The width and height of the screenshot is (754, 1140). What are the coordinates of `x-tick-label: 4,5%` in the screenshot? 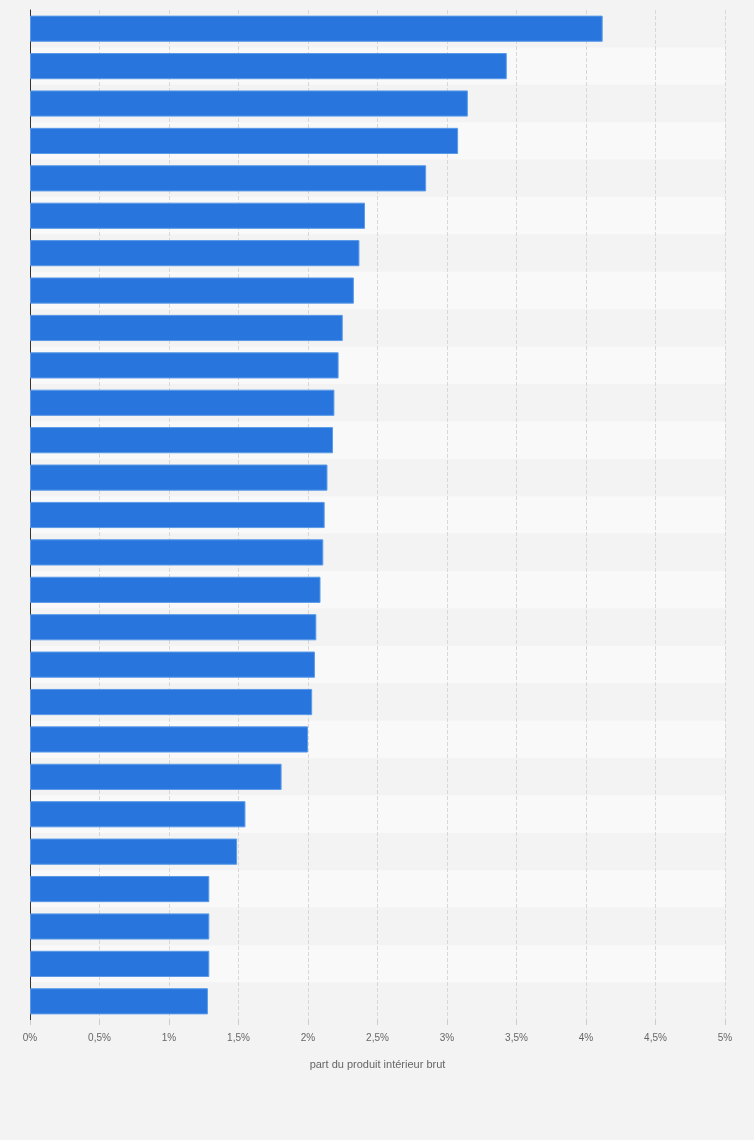 It's located at (655, 1037).